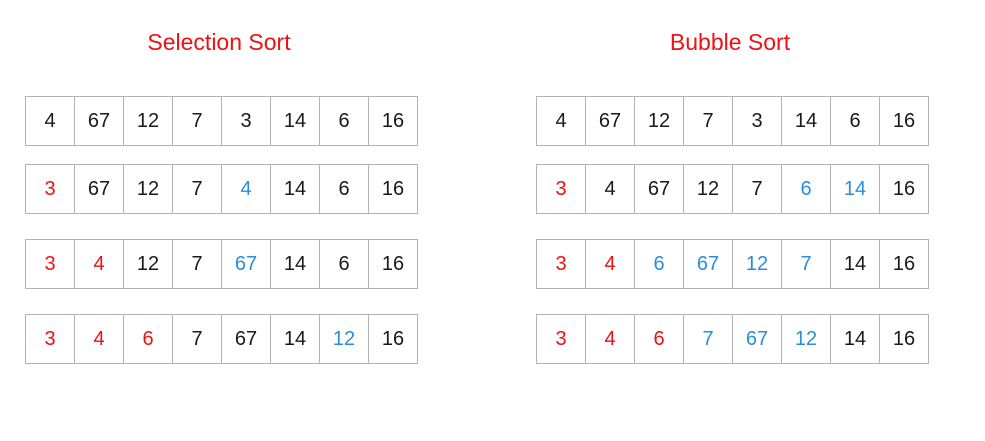 This screenshot has width=985, height=441. I want to click on selection-sort-title: Selection Sort, so click(219, 42).